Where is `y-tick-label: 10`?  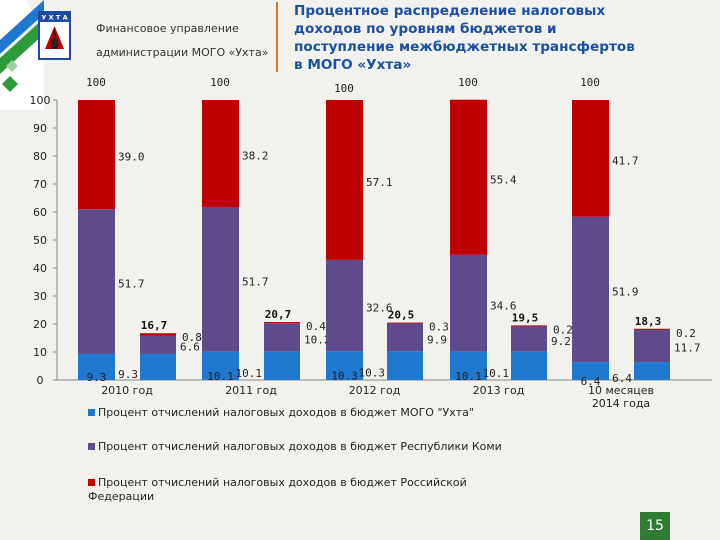
y-tick-label: 10 is located at coordinates (40, 352).